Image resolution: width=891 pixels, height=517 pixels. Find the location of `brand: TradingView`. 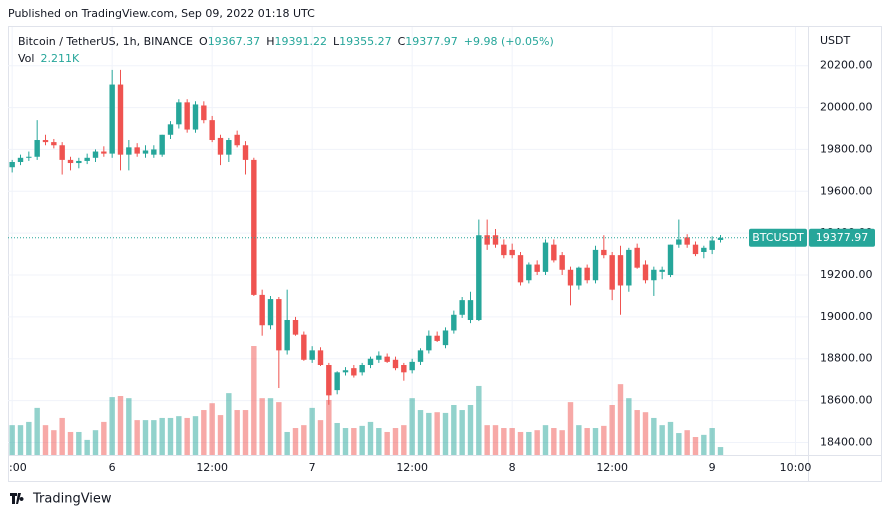

brand: TradingView is located at coordinates (61, 499).